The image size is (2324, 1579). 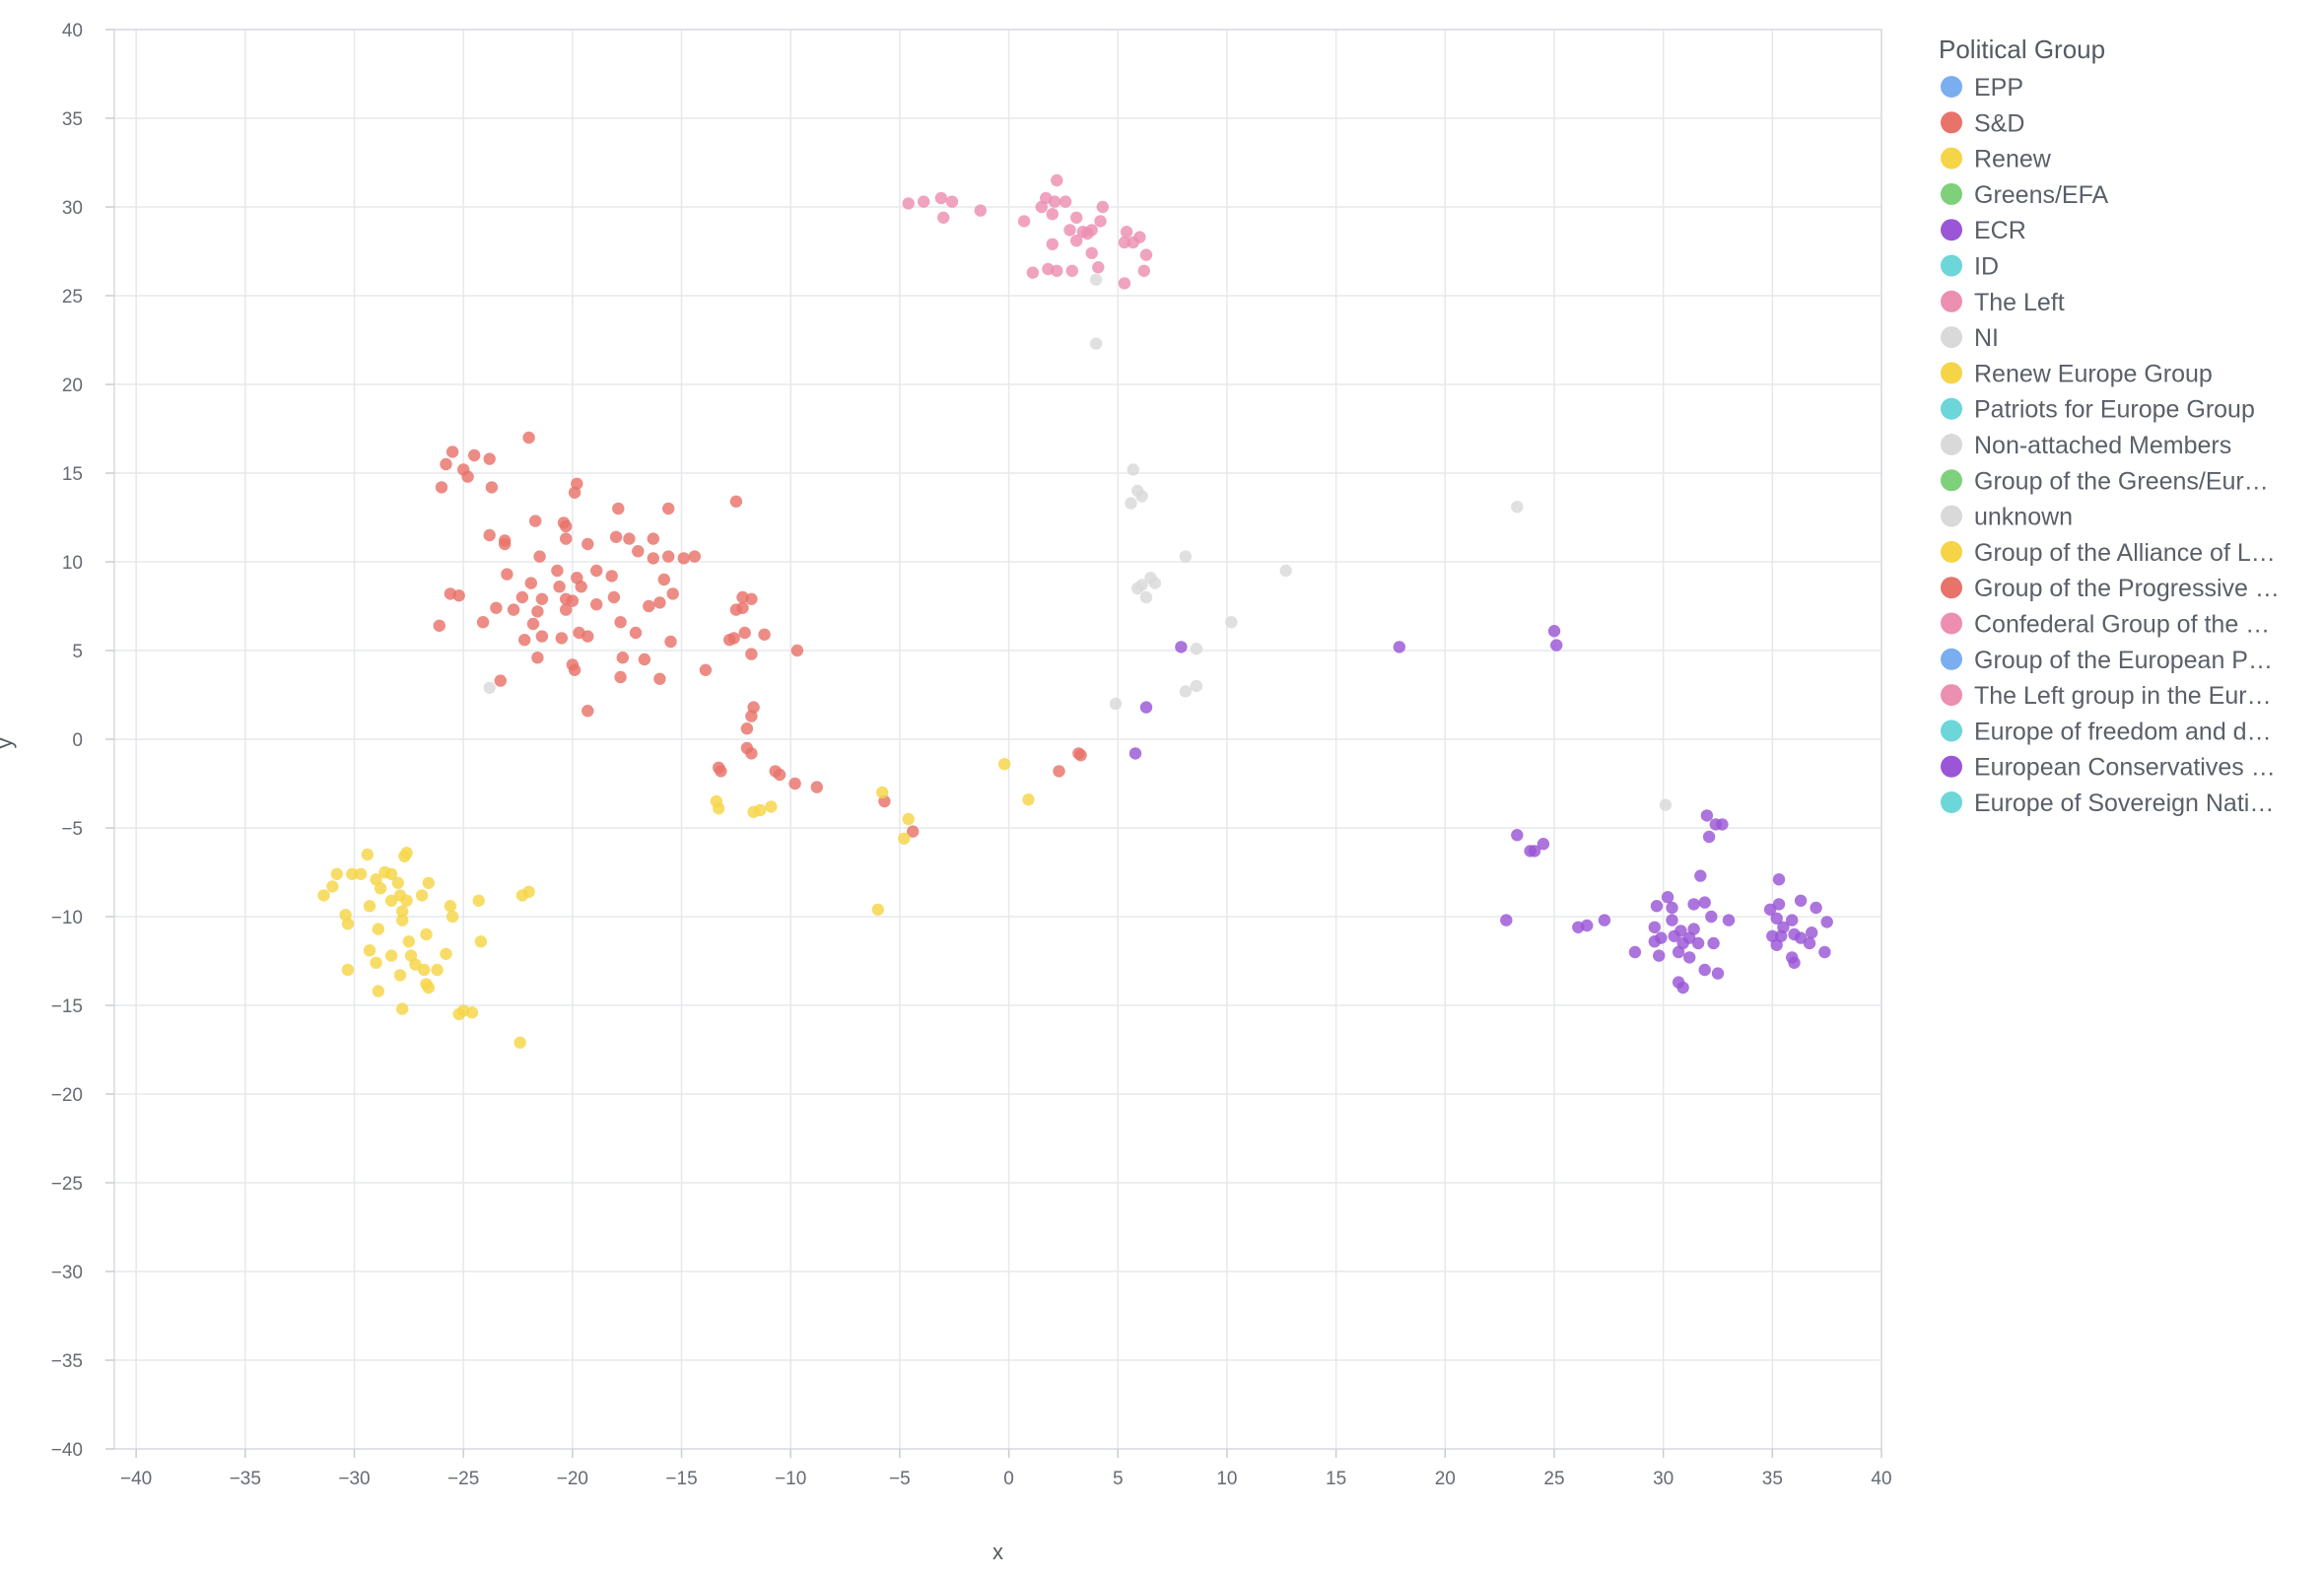 What do you see at coordinates (2022, 49) in the screenshot?
I see `legend-title: Political Group` at bounding box center [2022, 49].